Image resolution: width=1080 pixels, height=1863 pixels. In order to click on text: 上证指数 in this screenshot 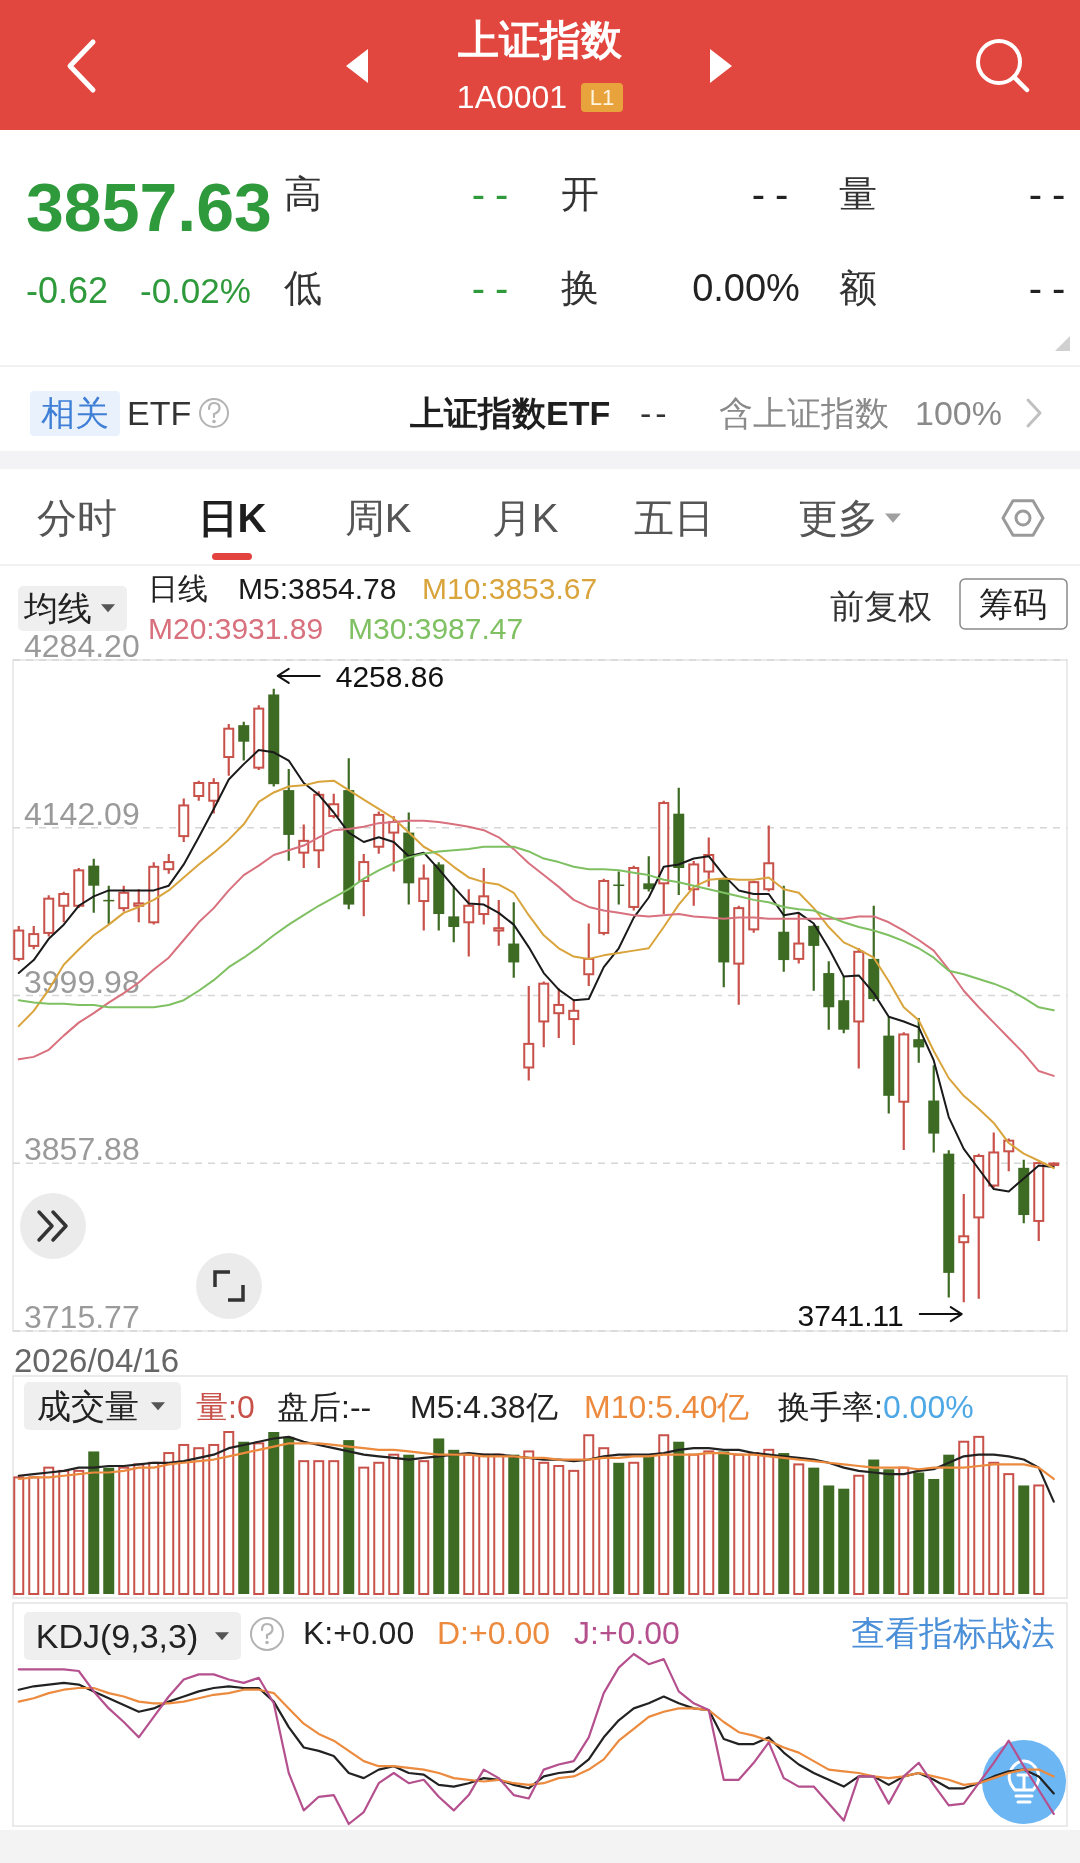, I will do `click(540, 40)`.